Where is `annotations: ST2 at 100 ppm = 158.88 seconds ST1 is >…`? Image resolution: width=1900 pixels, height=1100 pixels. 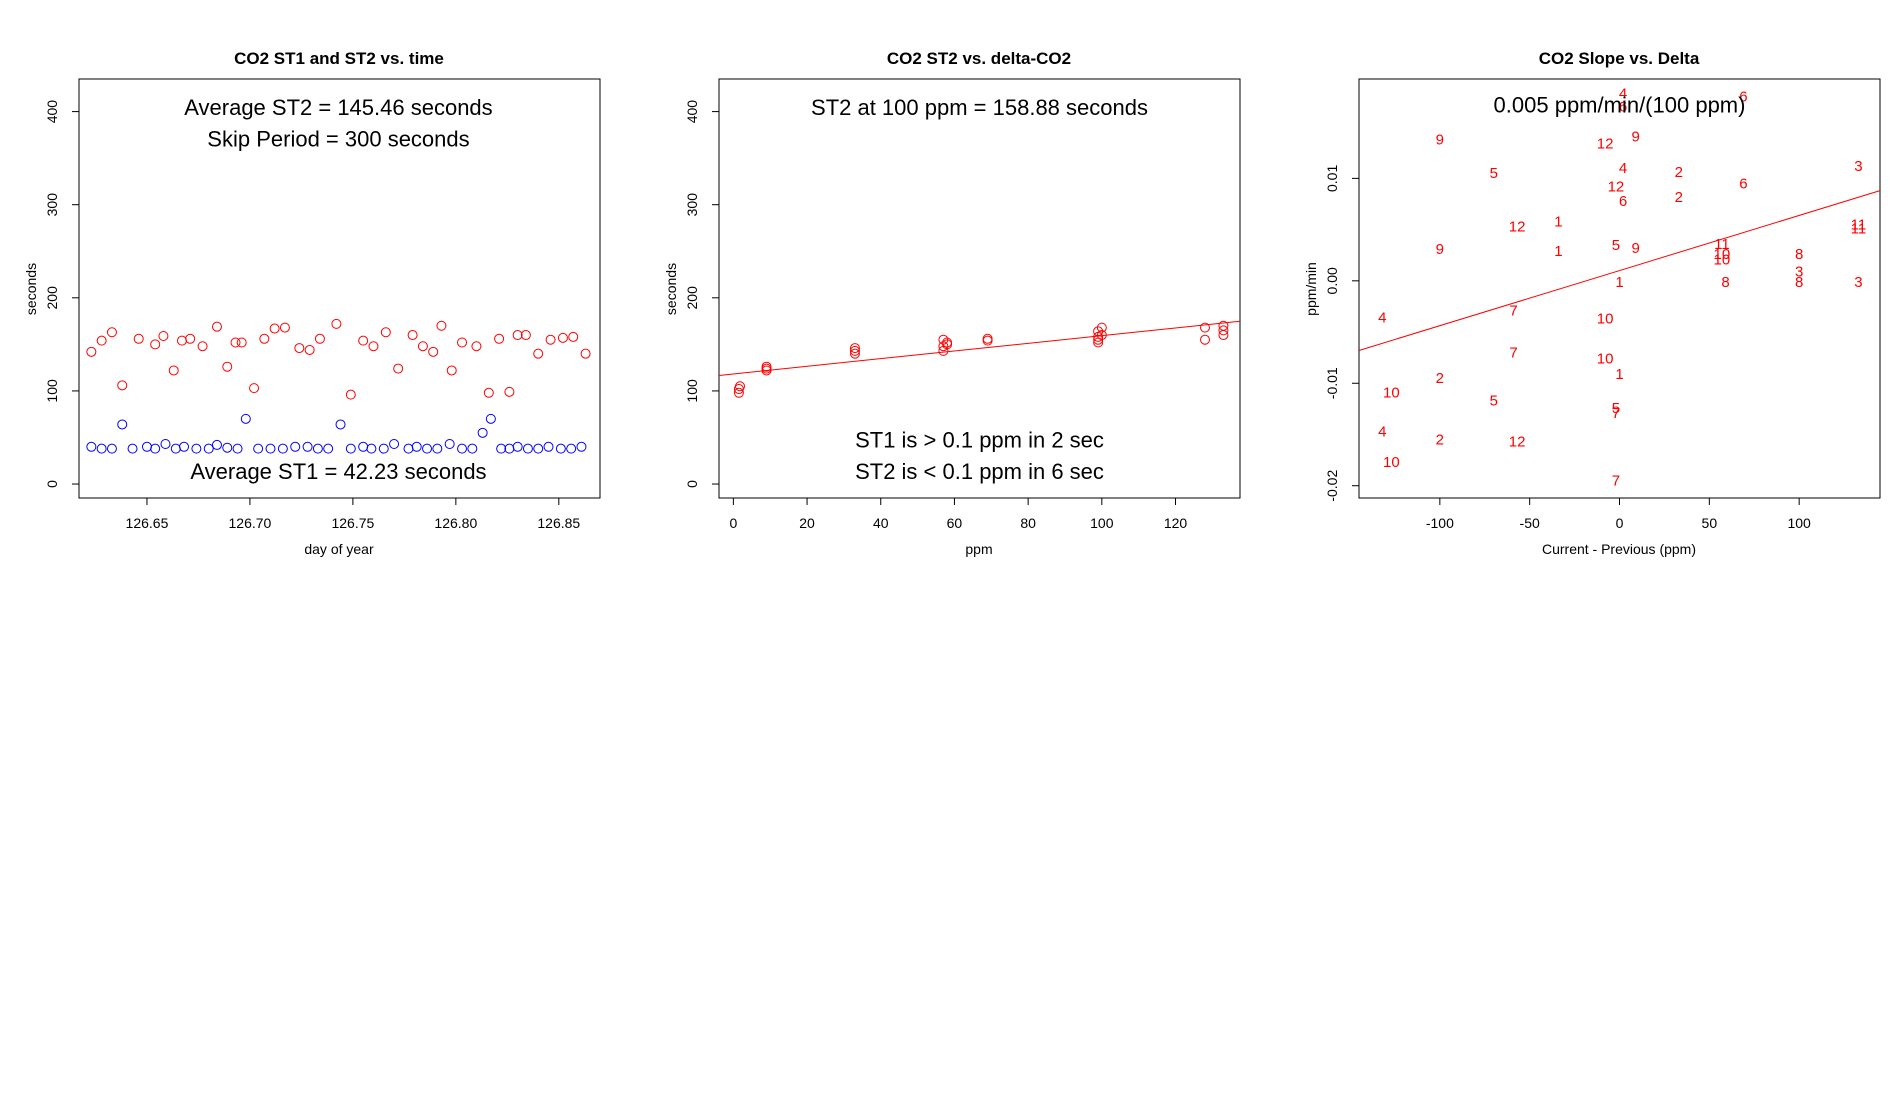 annotations: ST2 at 100 ppm = 158.88 seconds ST1 is >… is located at coordinates (979, 289).